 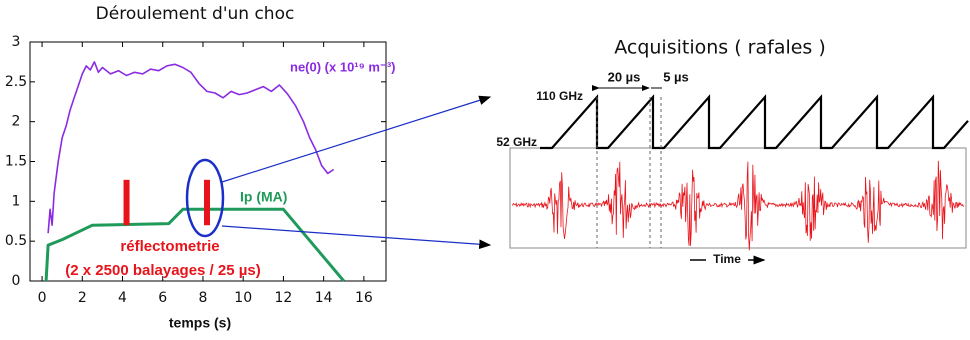 I want to click on annotation: réflectometrie, so click(x=169, y=246).